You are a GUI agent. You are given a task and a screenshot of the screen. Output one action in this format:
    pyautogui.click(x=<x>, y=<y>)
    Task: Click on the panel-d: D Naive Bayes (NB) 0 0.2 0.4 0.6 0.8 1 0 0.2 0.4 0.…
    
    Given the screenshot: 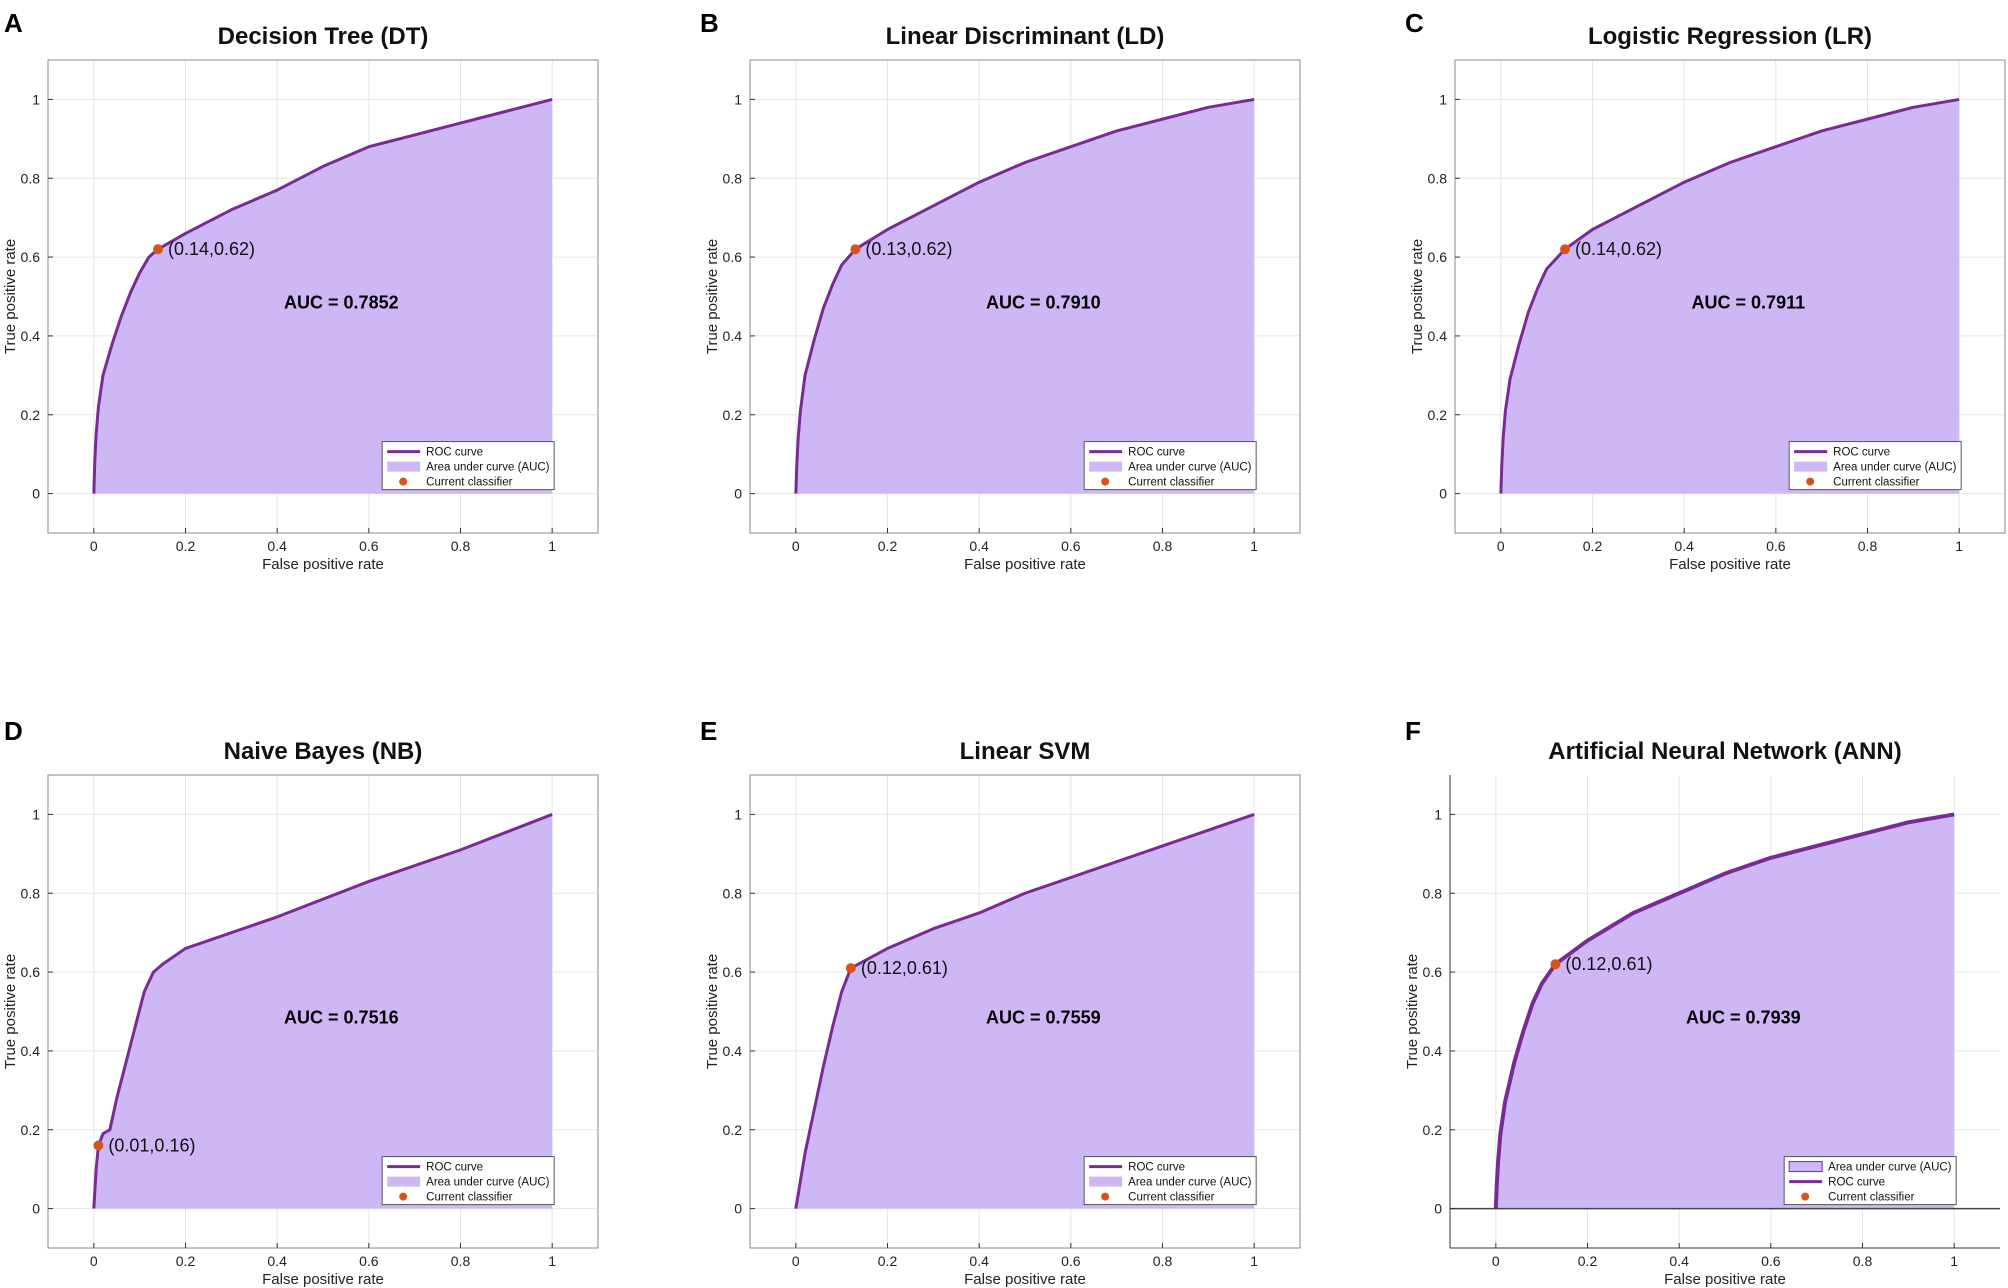 What is the action you would take?
    pyautogui.click(x=300, y=1002)
    